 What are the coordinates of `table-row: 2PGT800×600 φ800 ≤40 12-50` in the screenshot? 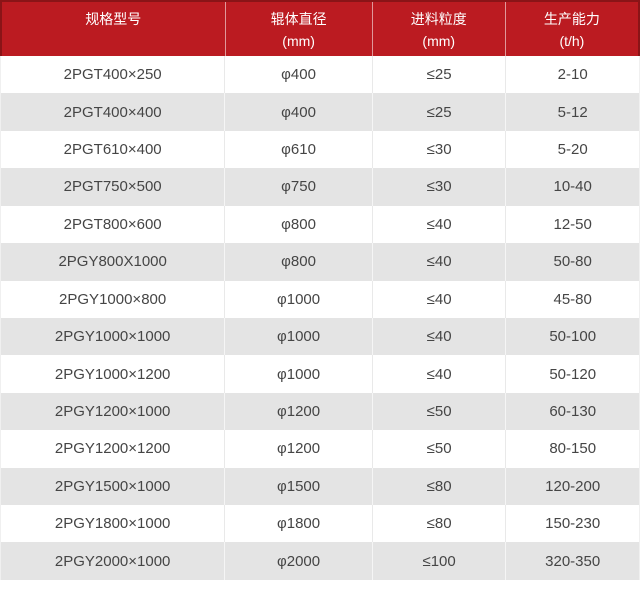 It's located at (320, 224).